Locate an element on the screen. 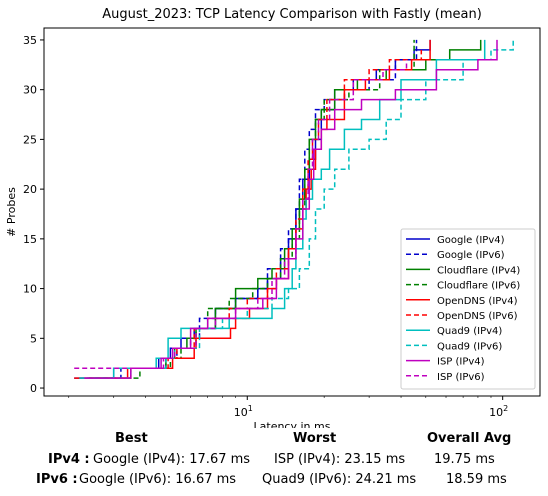 The height and width of the screenshot is (496, 548). y-tick-label: 10 is located at coordinates (30, 289).